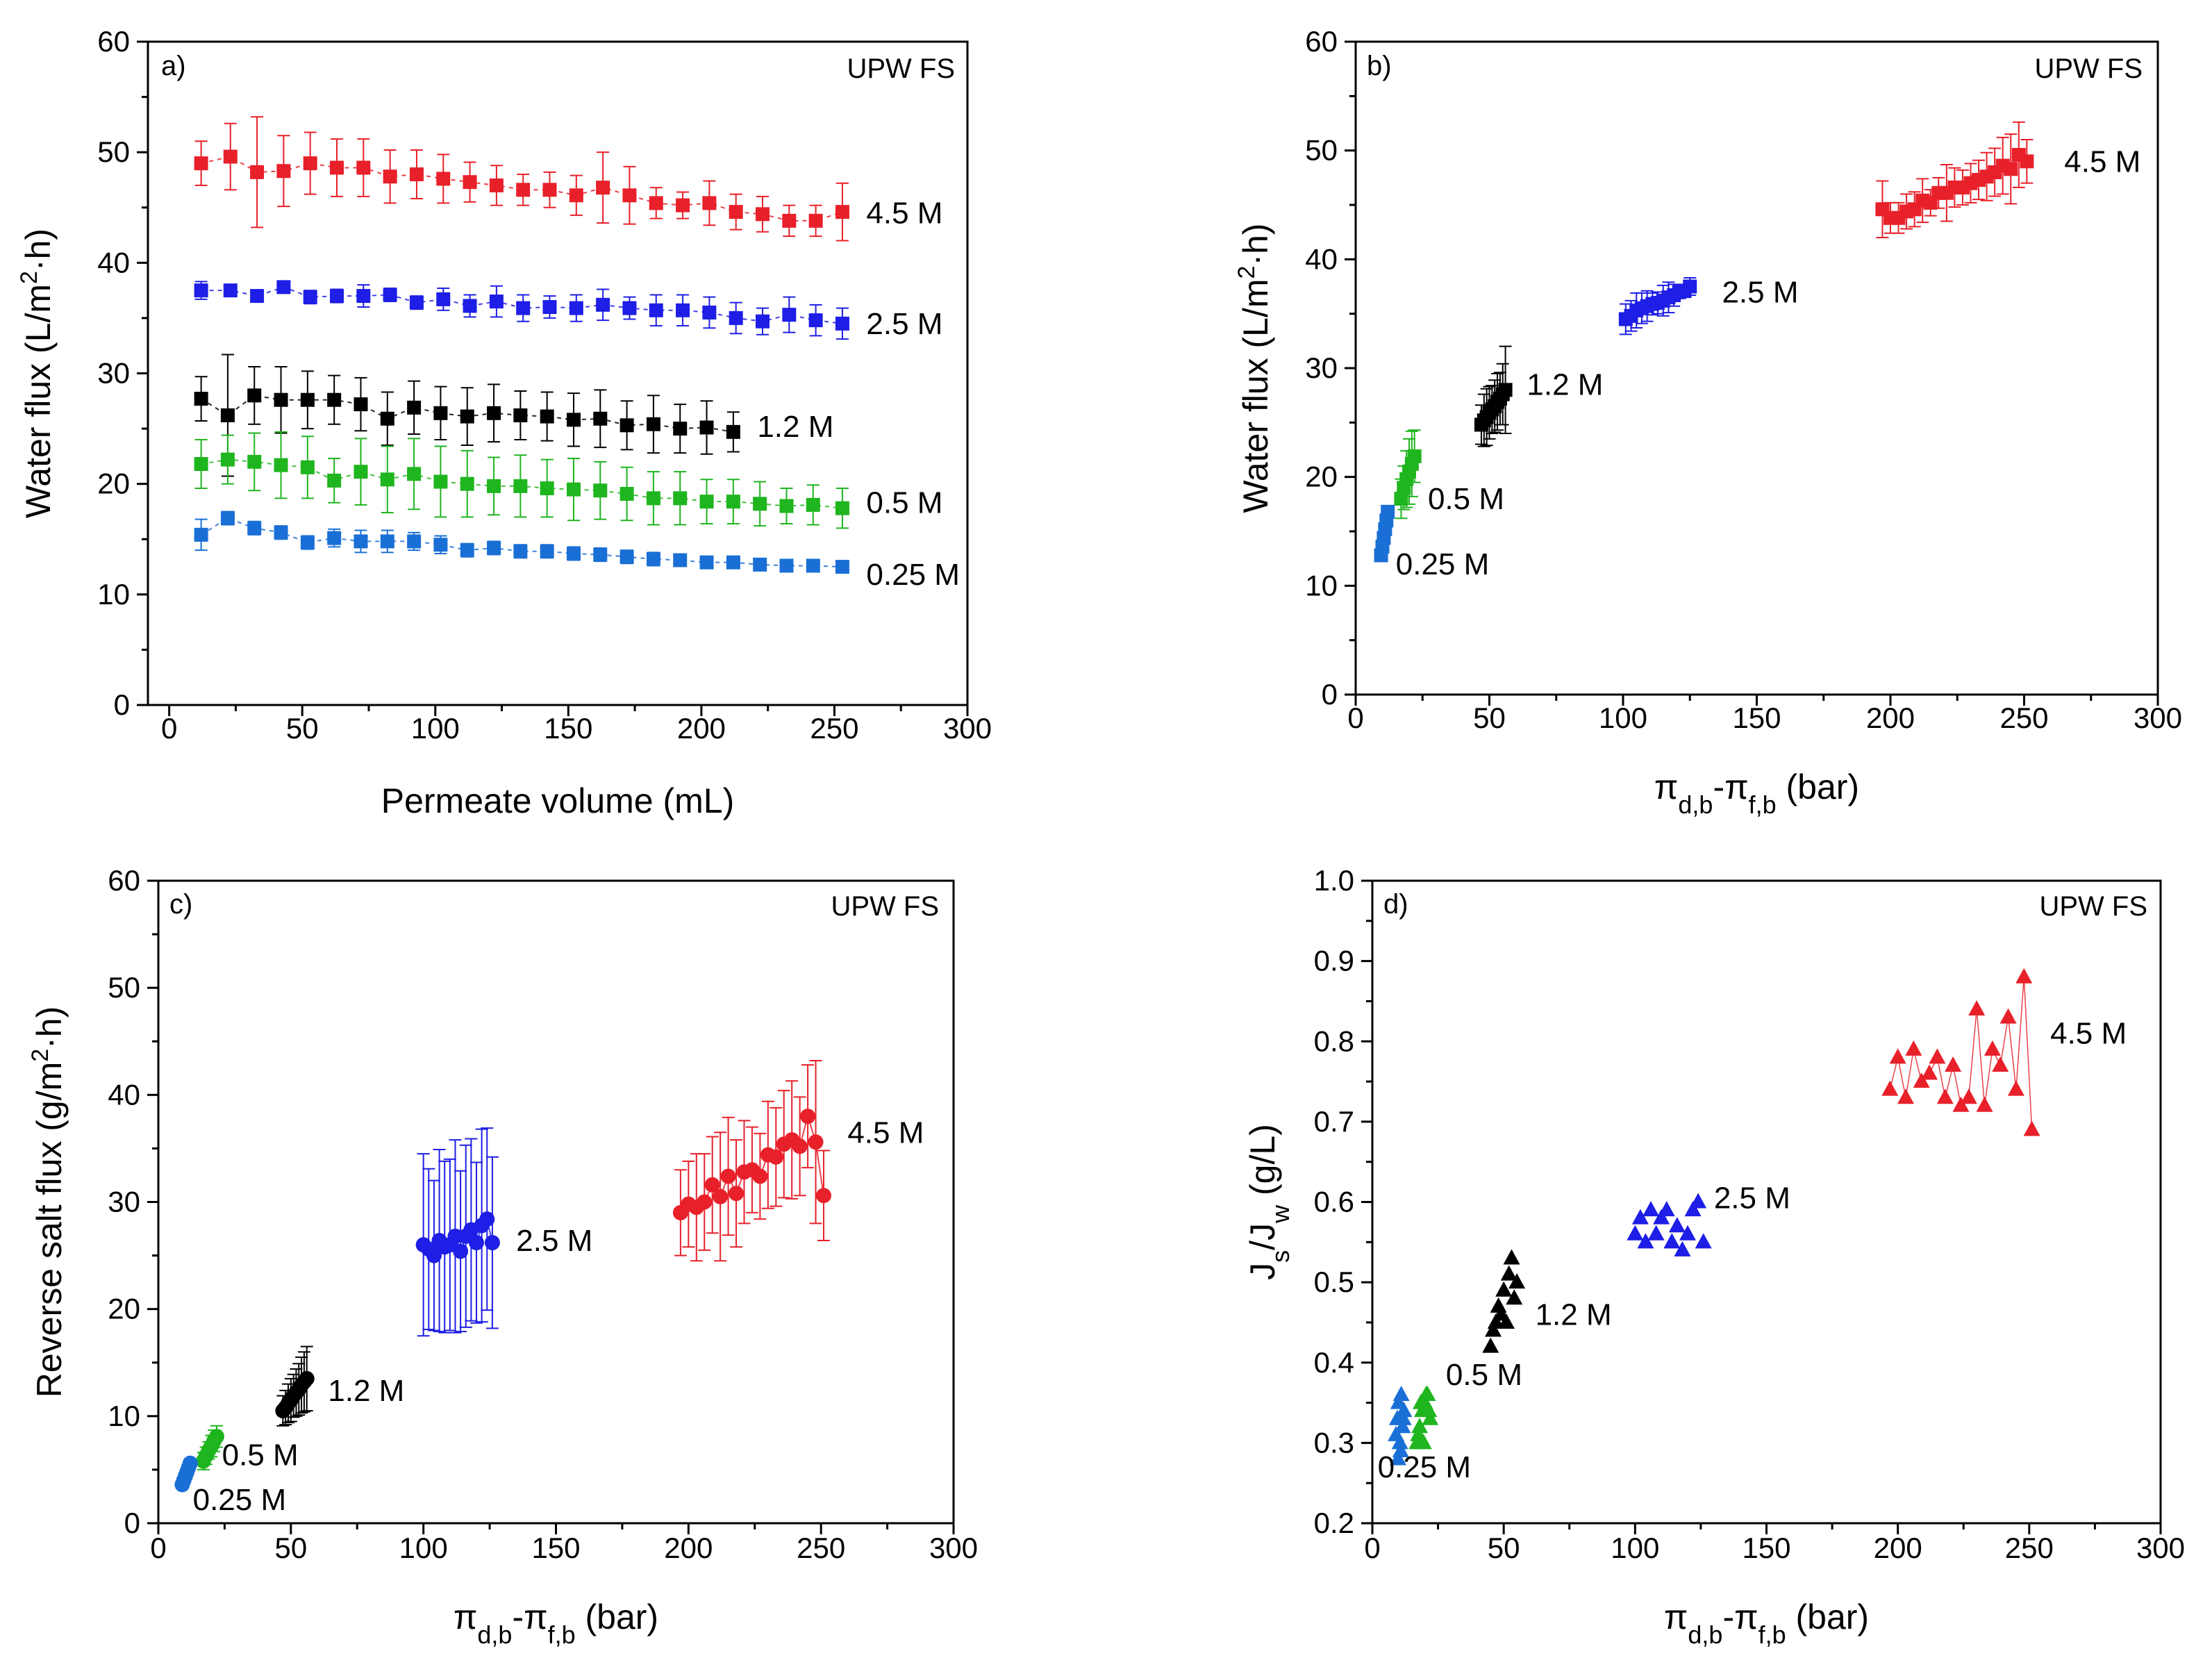 This screenshot has height=1667, width=2212. What do you see at coordinates (1269, 1202) in the screenshot?
I see `y-axis-title: Js/Jw (g/L)` at bounding box center [1269, 1202].